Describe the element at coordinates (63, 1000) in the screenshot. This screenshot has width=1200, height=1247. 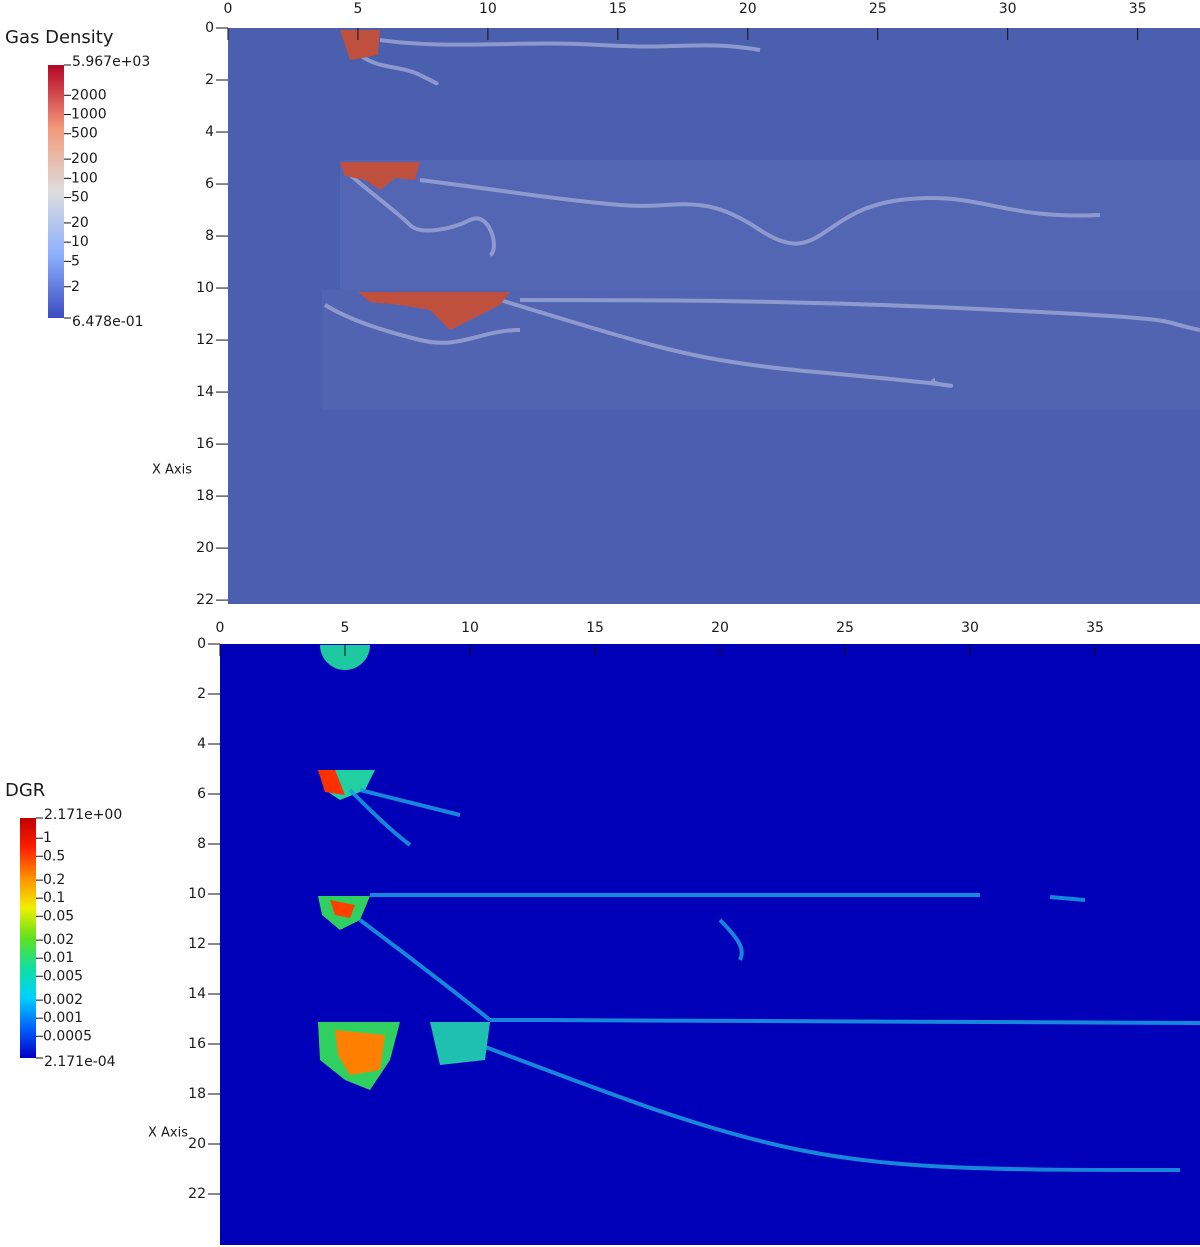
I see `colorbar-label: 0.002` at that location.